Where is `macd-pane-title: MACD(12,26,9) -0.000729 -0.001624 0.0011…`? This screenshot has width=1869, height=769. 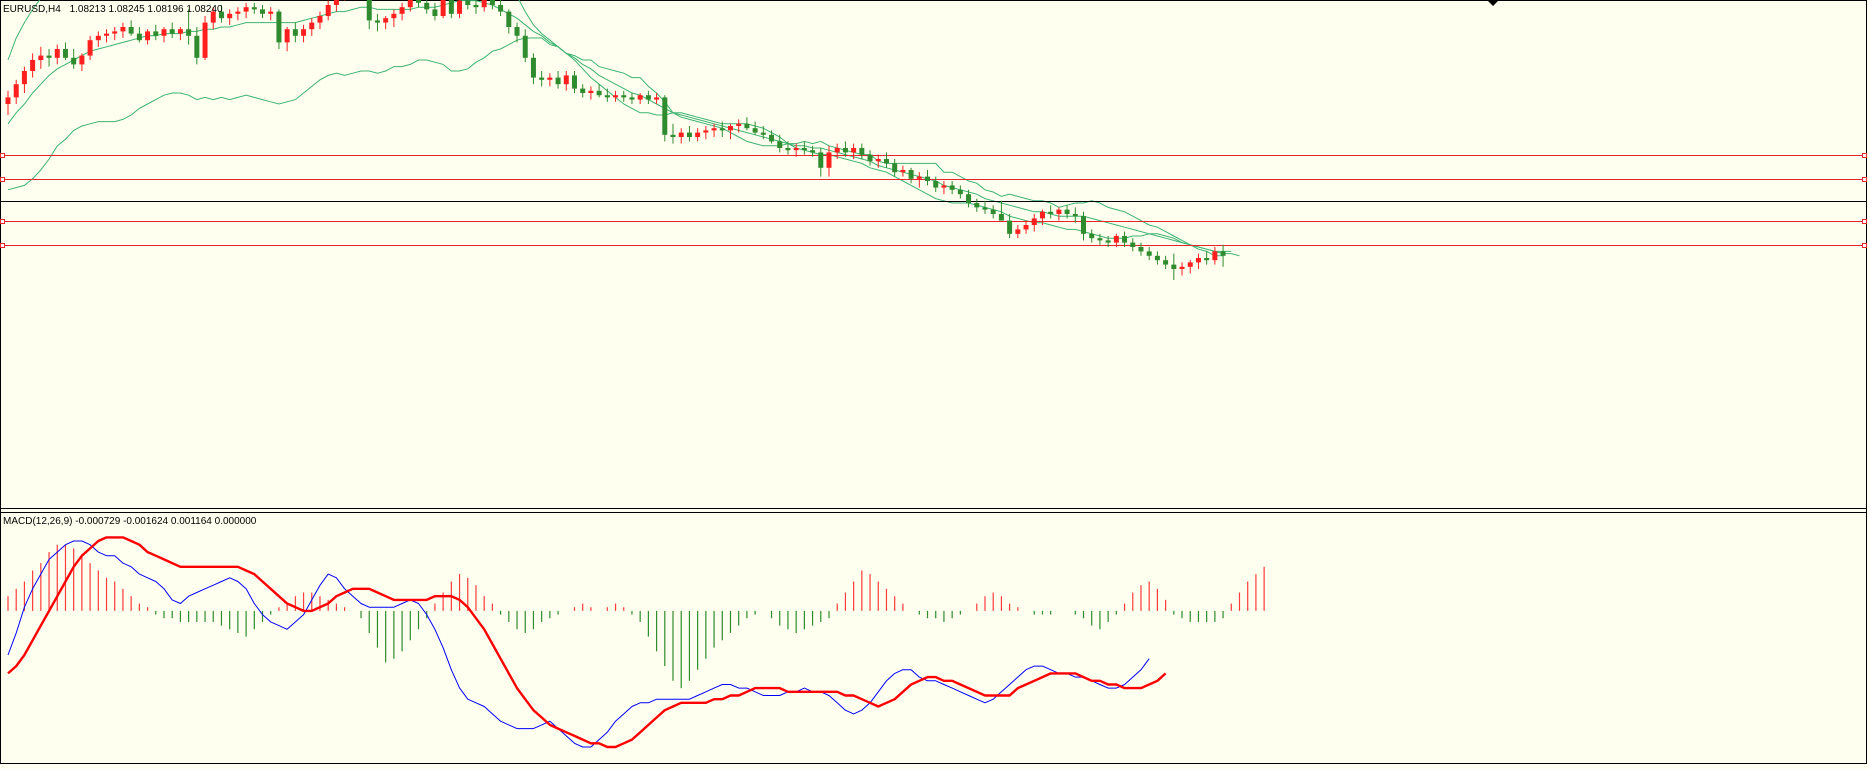 macd-pane-title: MACD(12,26,9) -0.000729 -0.001624 0.0011… is located at coordinates (130, 521).